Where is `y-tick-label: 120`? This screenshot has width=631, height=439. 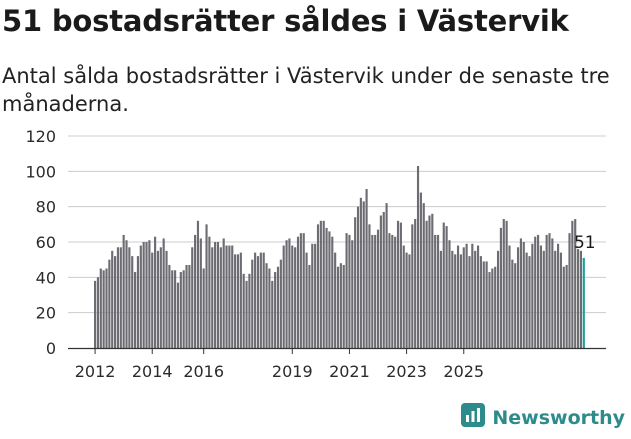 y-tick-label: 120 is located at coordinates (40, 136).